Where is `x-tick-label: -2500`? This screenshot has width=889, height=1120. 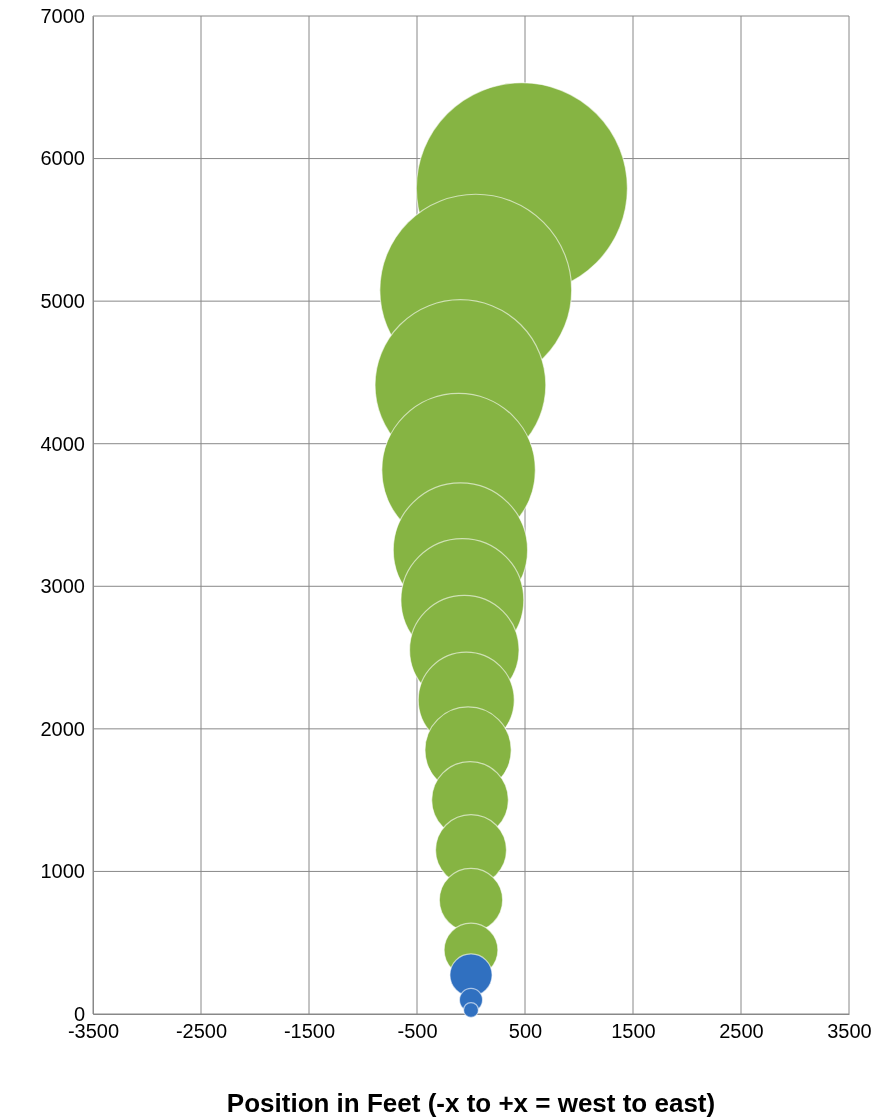
x-tick-label: -2500 is located at coordinates (201, 1031).